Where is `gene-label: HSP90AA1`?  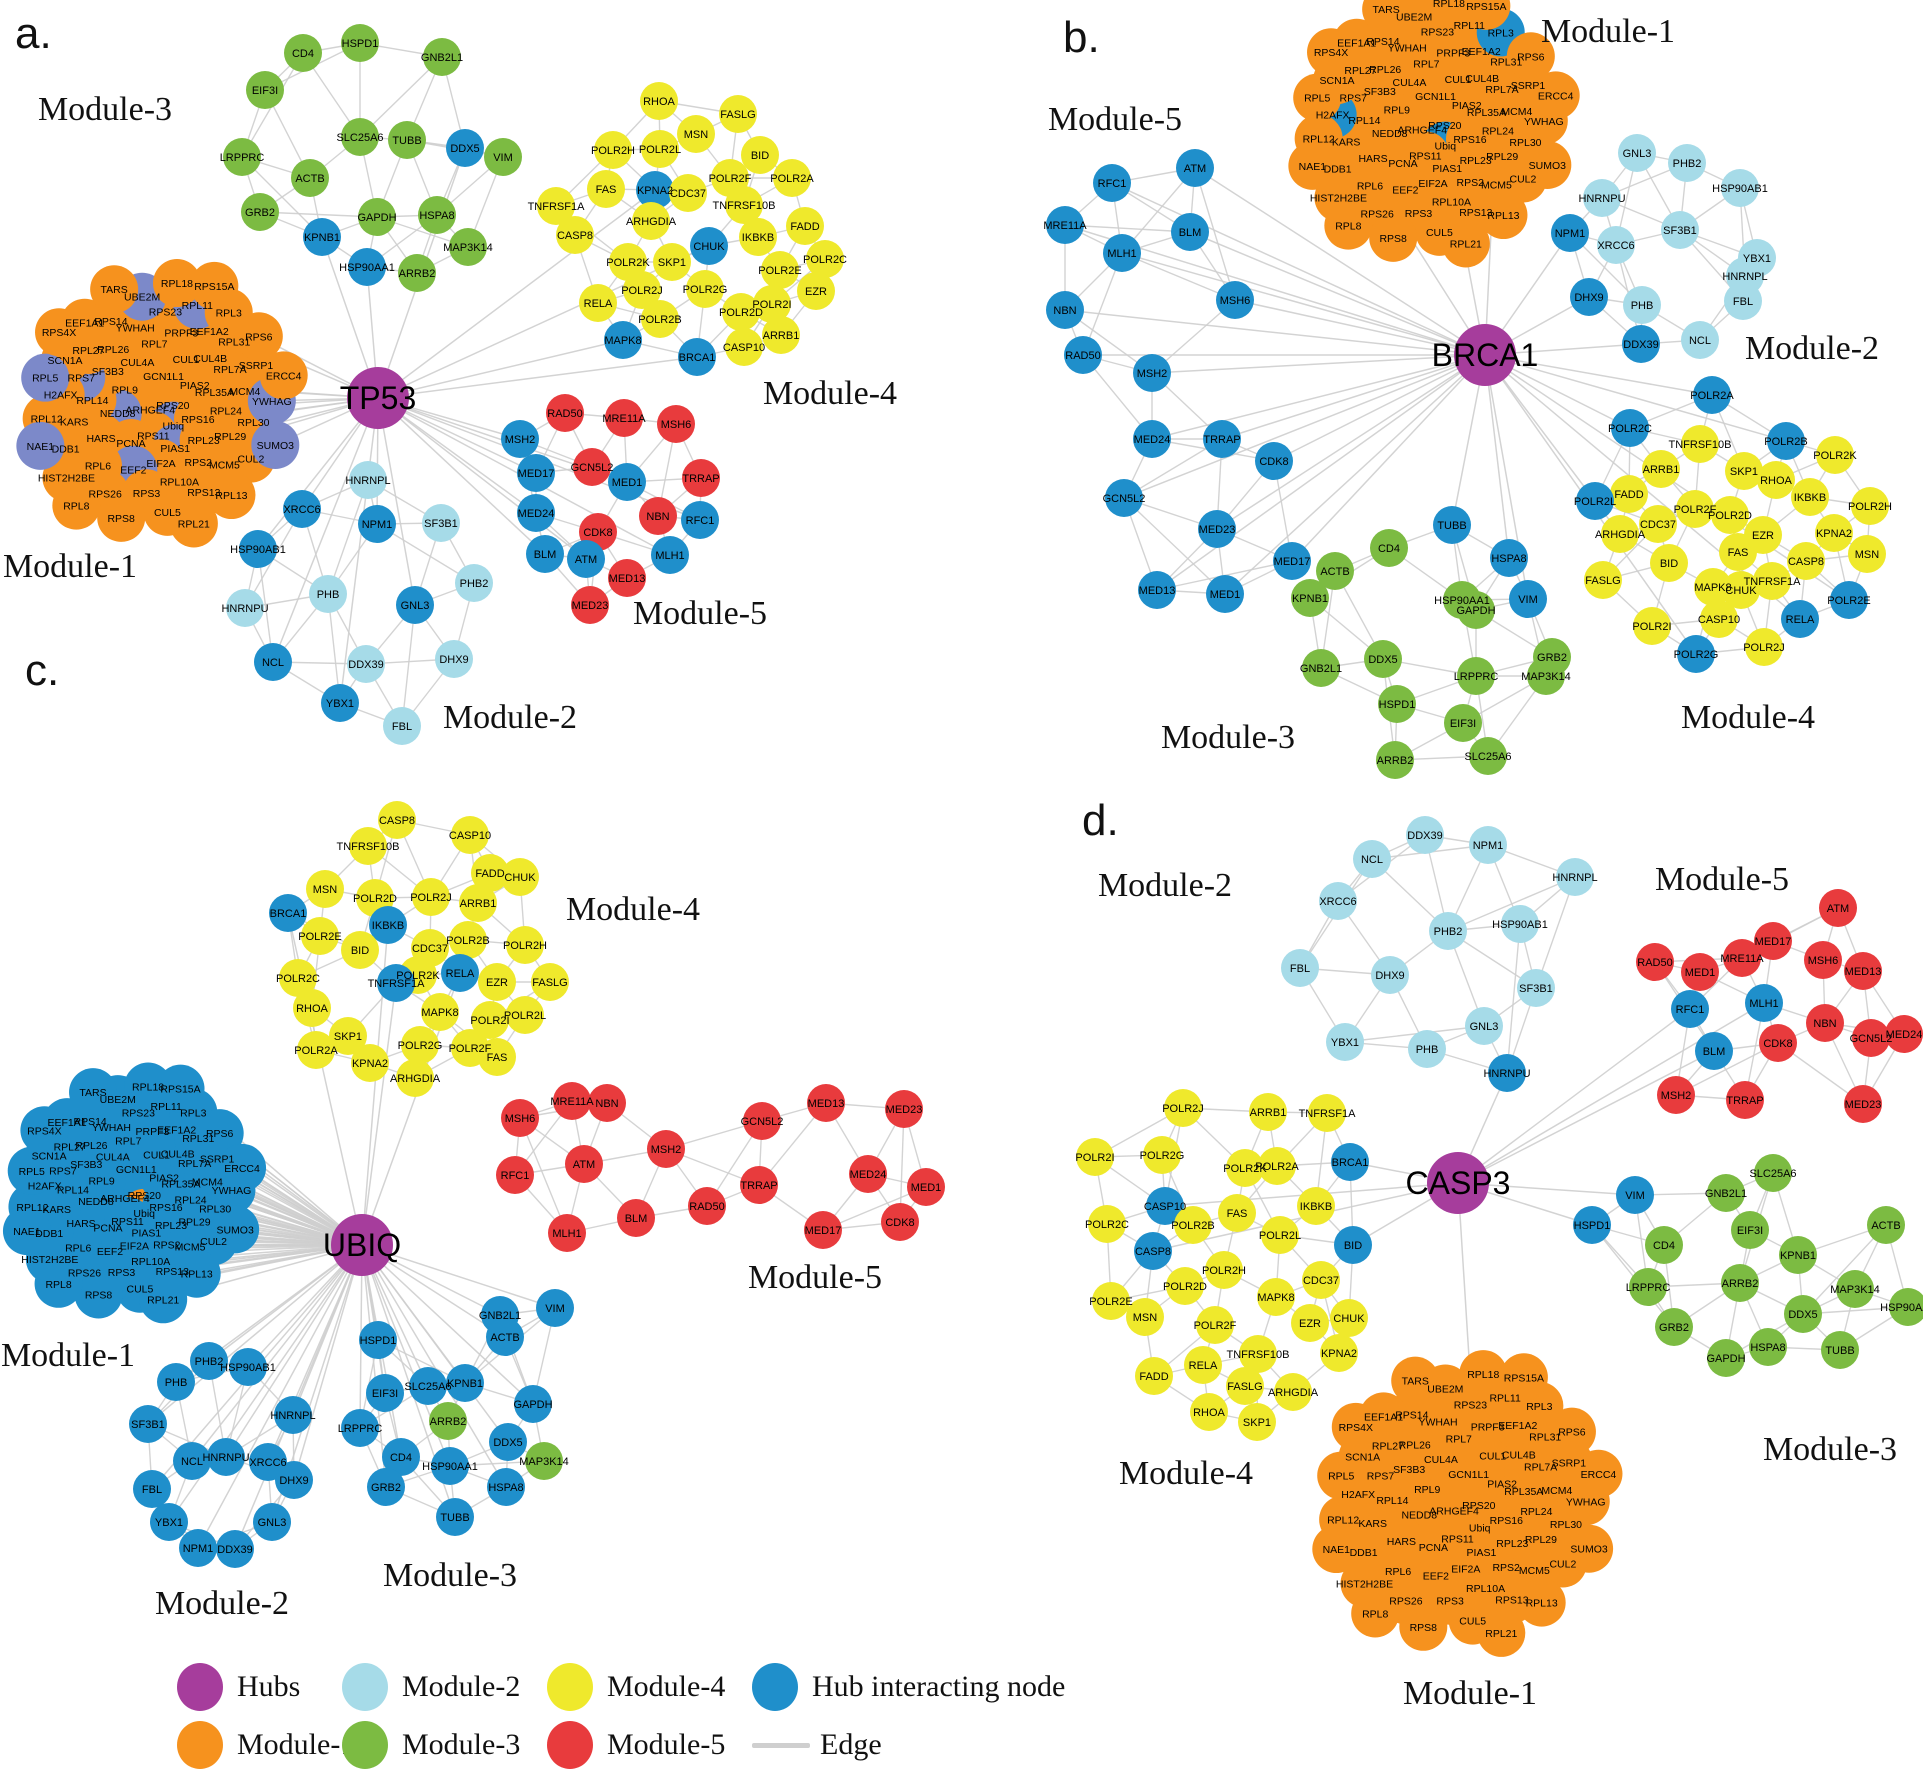 gene-label: HSP90AA1 is located at coordinates (367, 268).